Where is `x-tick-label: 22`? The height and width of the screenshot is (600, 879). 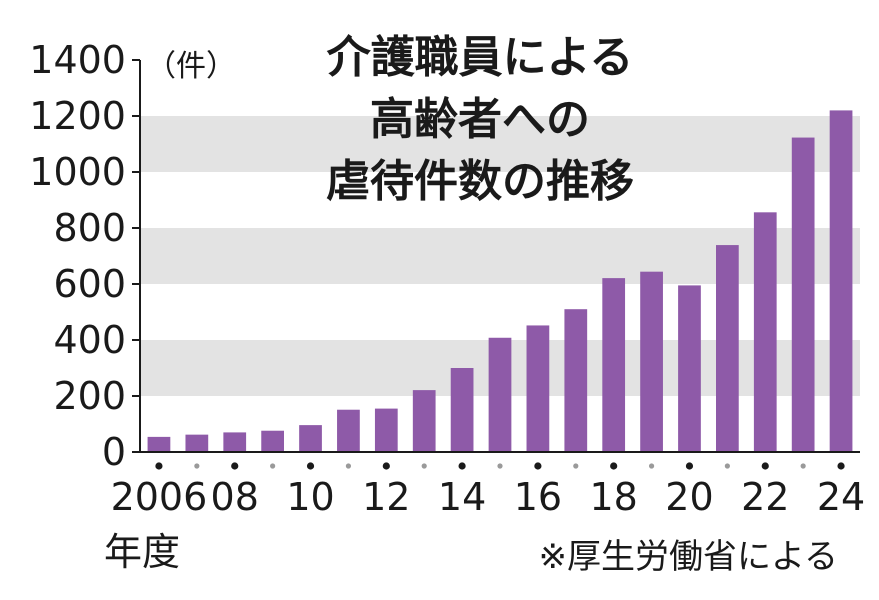 x-tick-label: 22 is located at coordinates (765, 497).